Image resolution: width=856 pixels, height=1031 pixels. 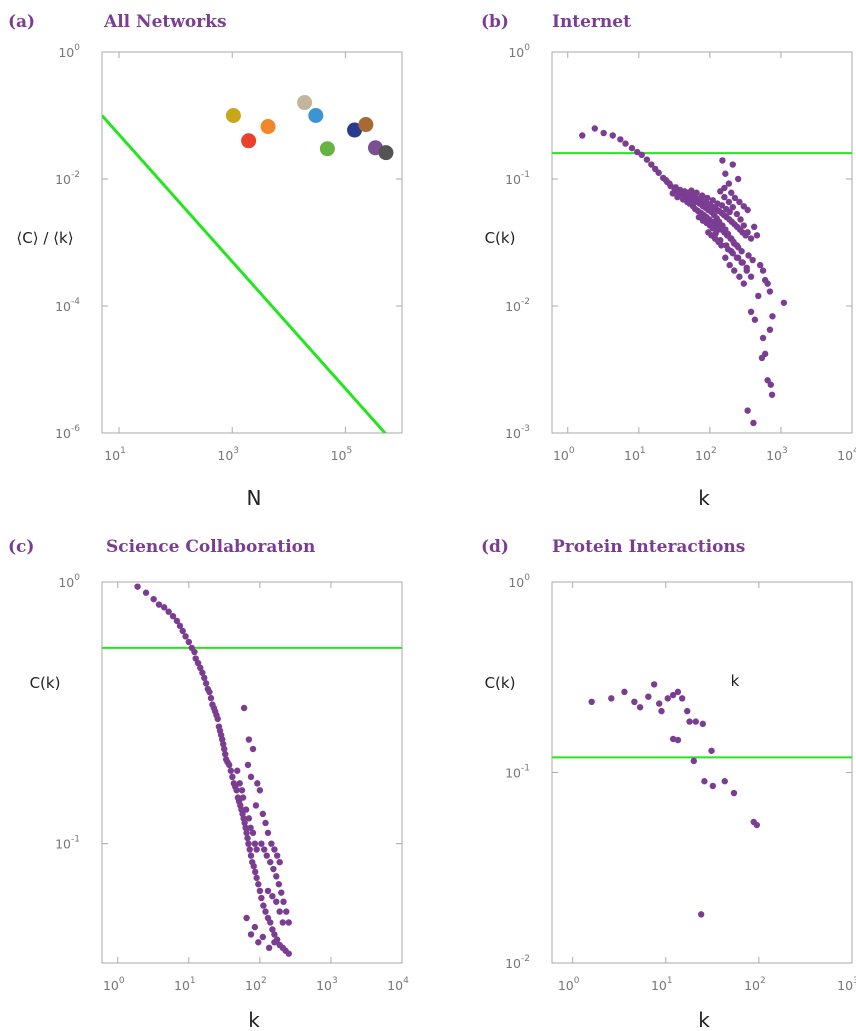 I want to click on y-tick-exponent: -1, so click(x=525, y=175).